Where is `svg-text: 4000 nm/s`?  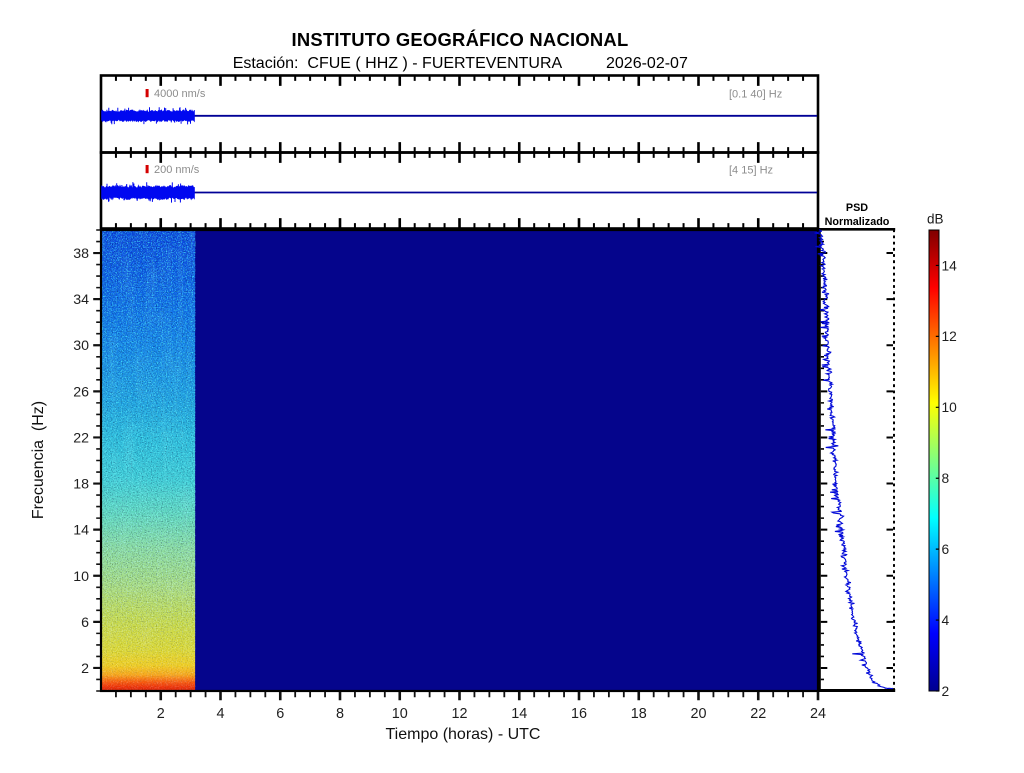 svg-text: 4000 nm/s is located at coordinates (180, 94).